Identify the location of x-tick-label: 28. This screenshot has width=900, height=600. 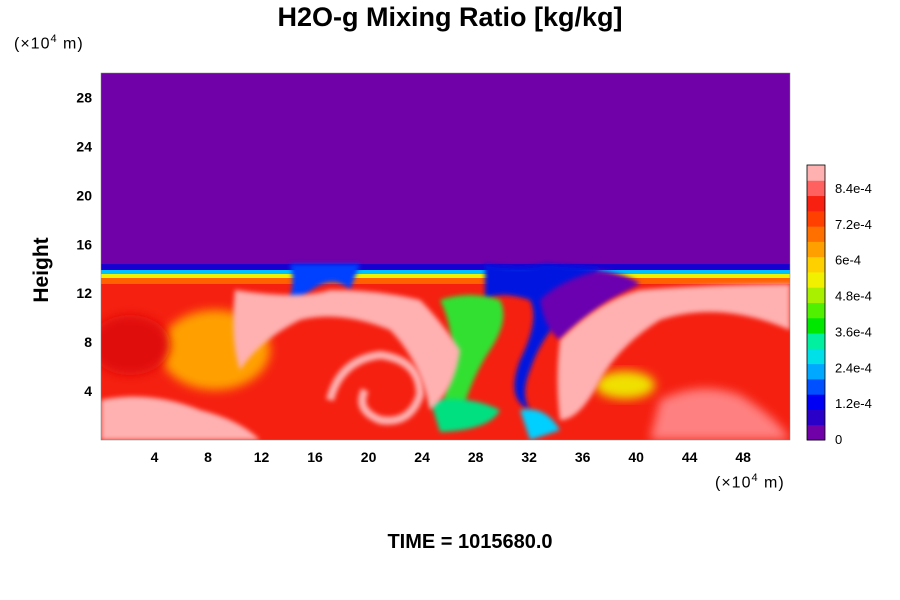
(476, 457).